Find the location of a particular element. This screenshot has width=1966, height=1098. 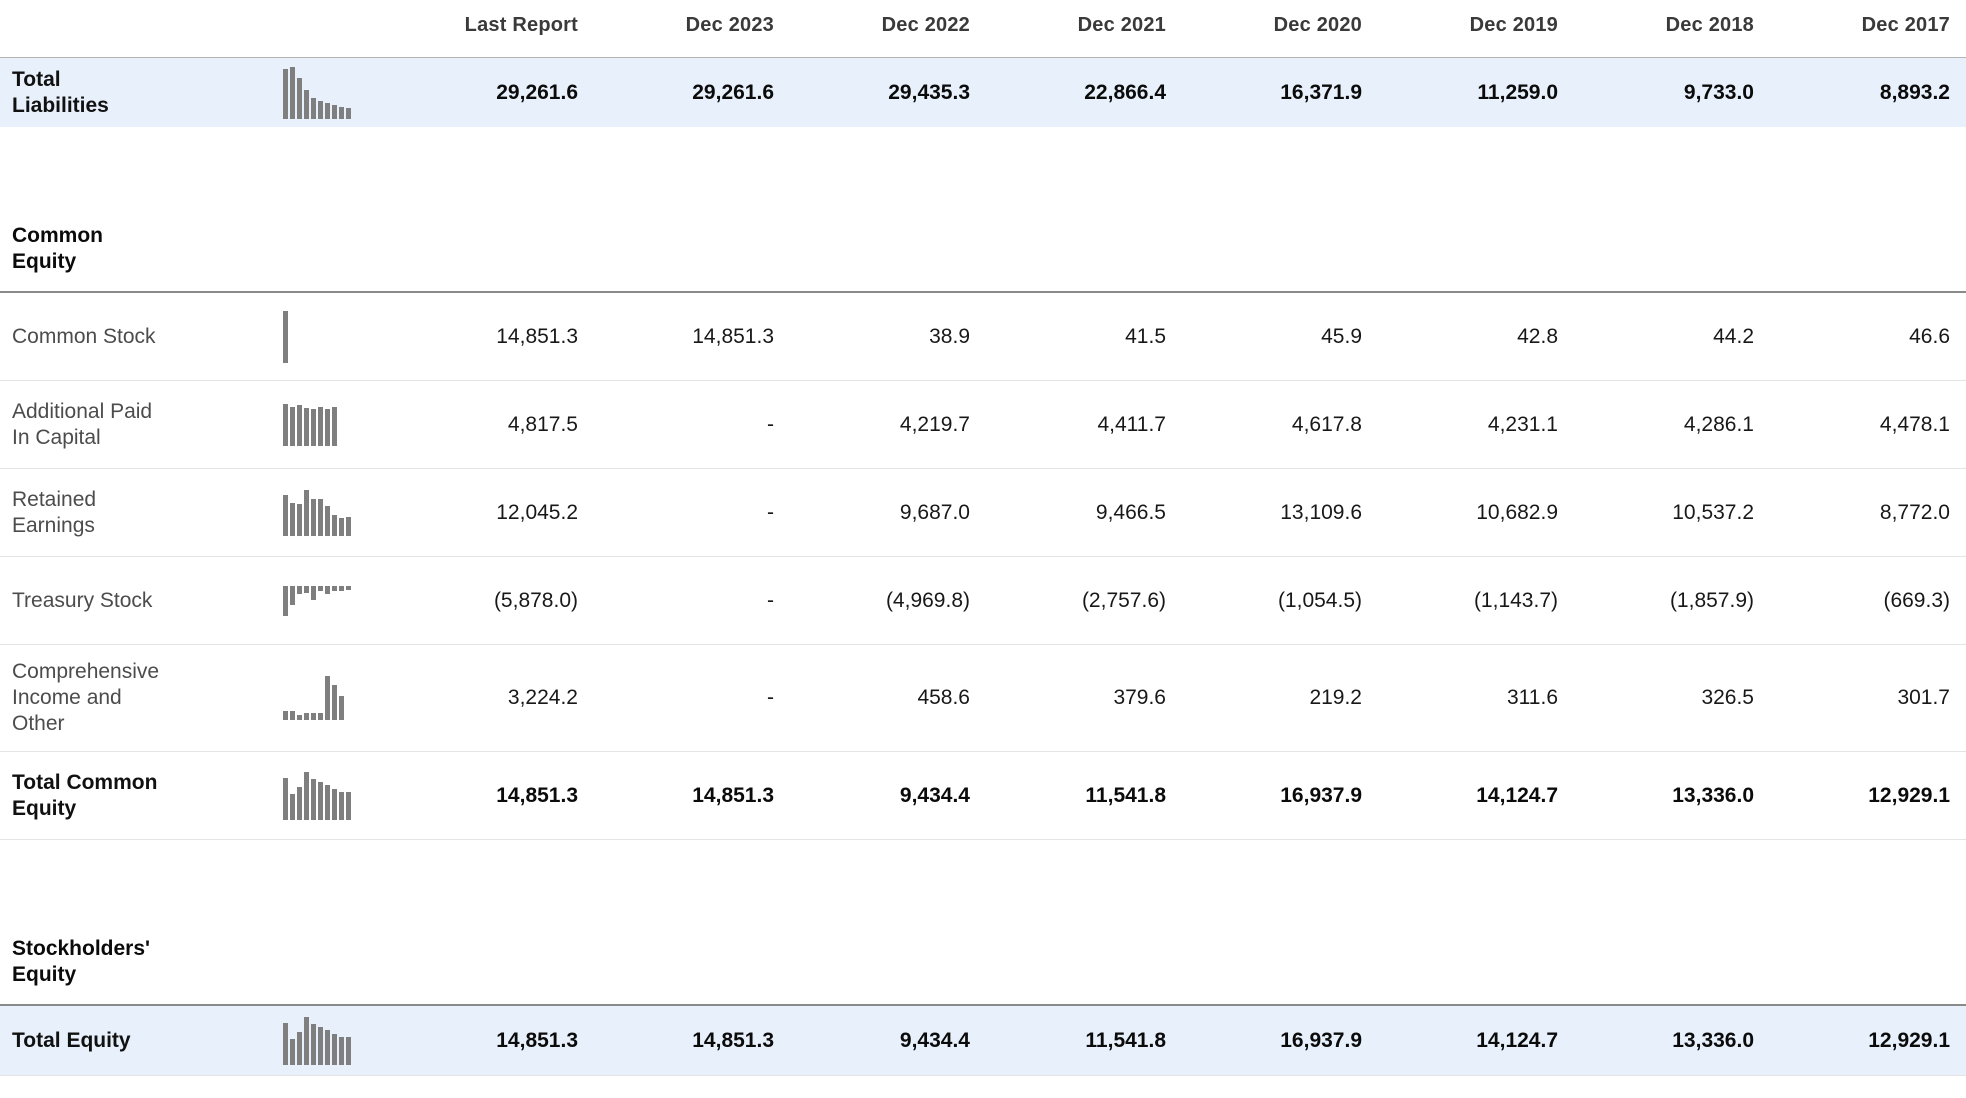

row-label: Common Stock is located at coordinates (84, 336).